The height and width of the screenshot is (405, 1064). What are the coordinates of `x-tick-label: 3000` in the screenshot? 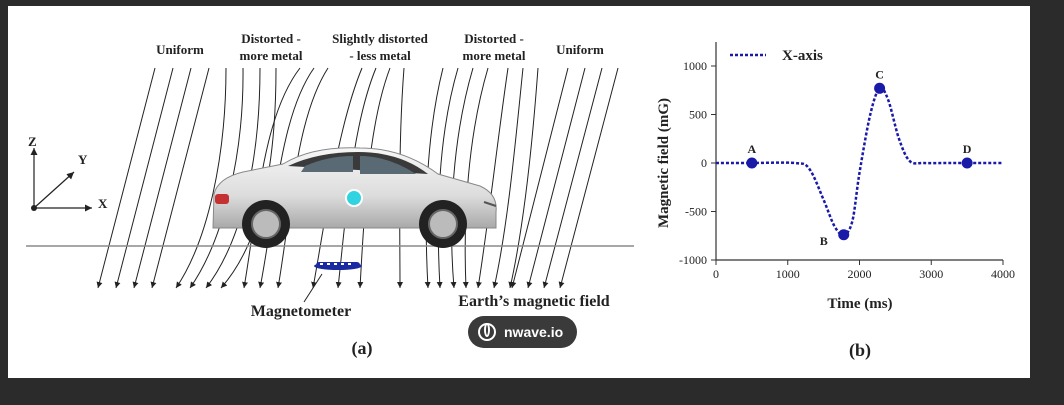 It's located at (931, 274).